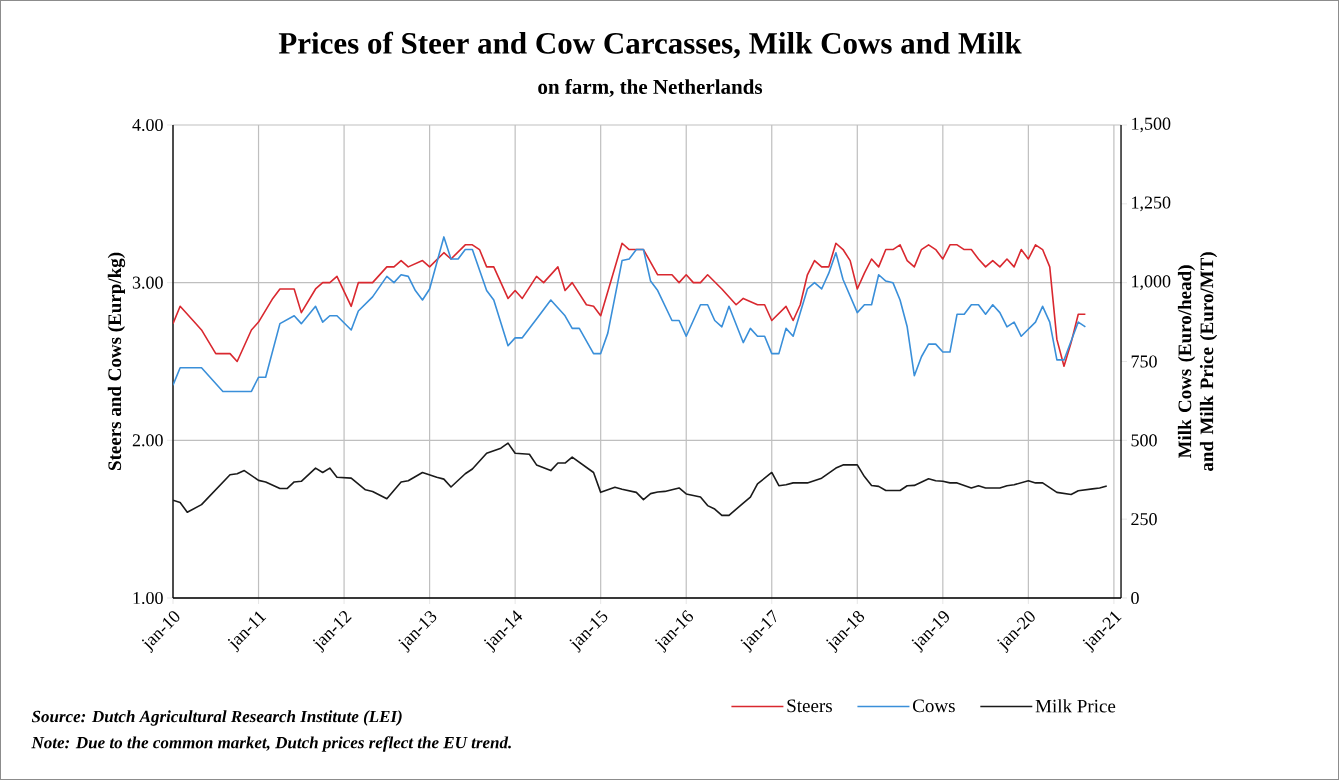 The height and width of the screenshot is (780, 1339). Describe the element at coordinates (1197, 362) in the screenshot. I see `y2-axis-title: Milk Cows (Euro/head) and Milk Price (Euro/MT)` at that location.